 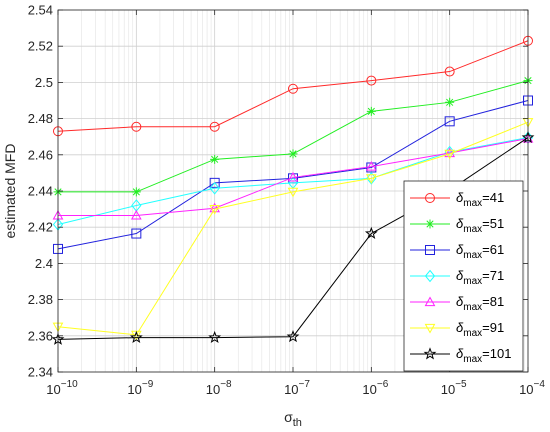 I want to click on legend-item: δmax=51, so click(x=457, y=225).